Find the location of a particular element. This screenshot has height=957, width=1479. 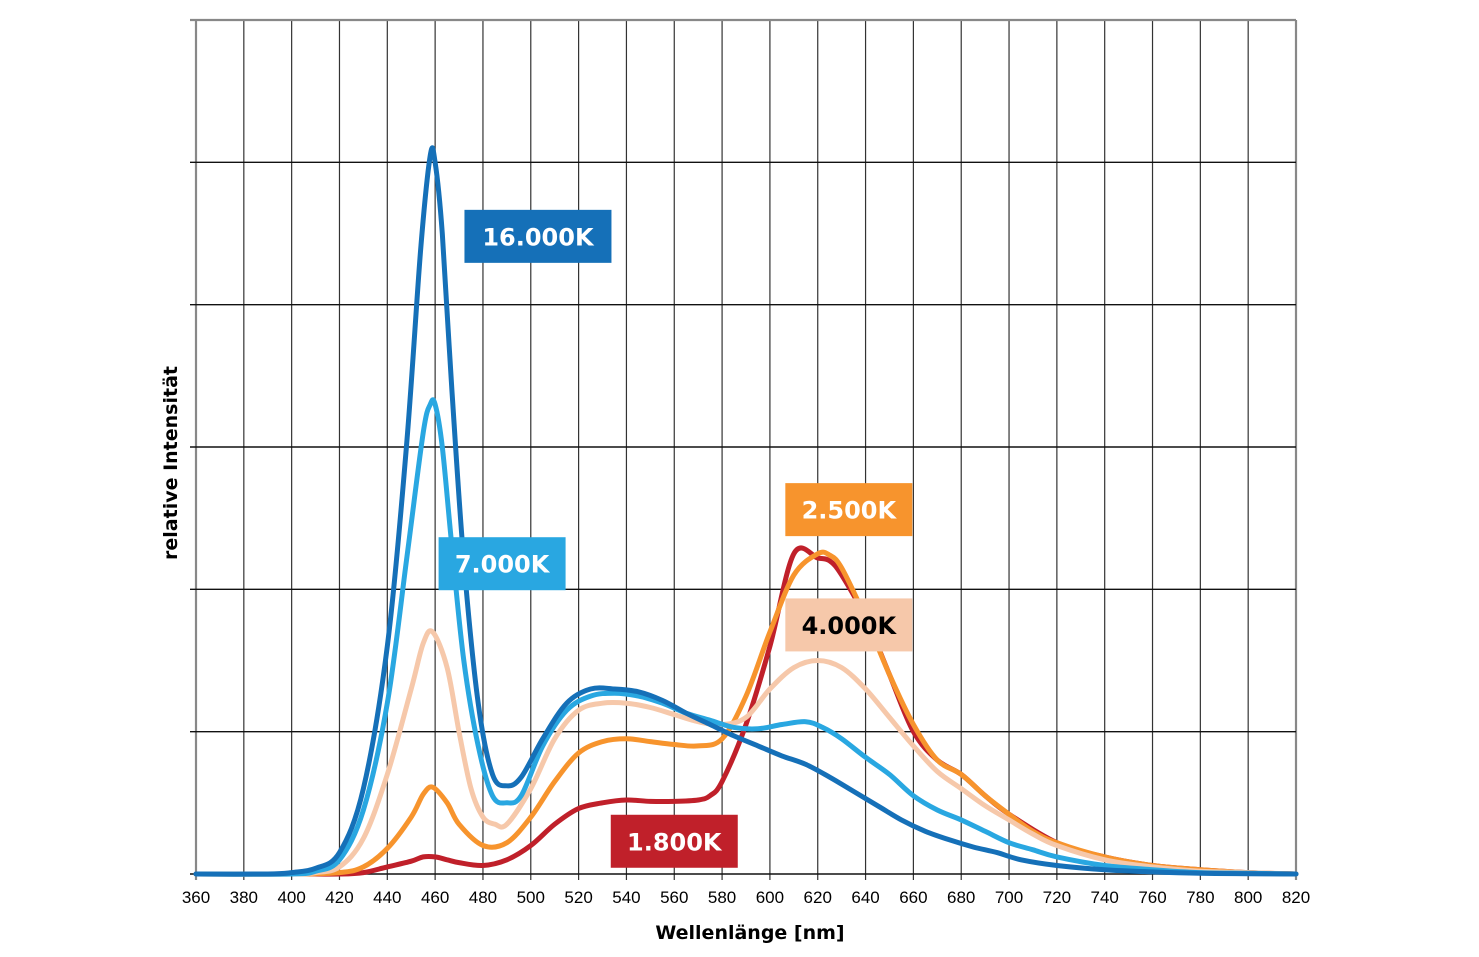

x-tick-label: 640 is located at coordinates (865, 897).